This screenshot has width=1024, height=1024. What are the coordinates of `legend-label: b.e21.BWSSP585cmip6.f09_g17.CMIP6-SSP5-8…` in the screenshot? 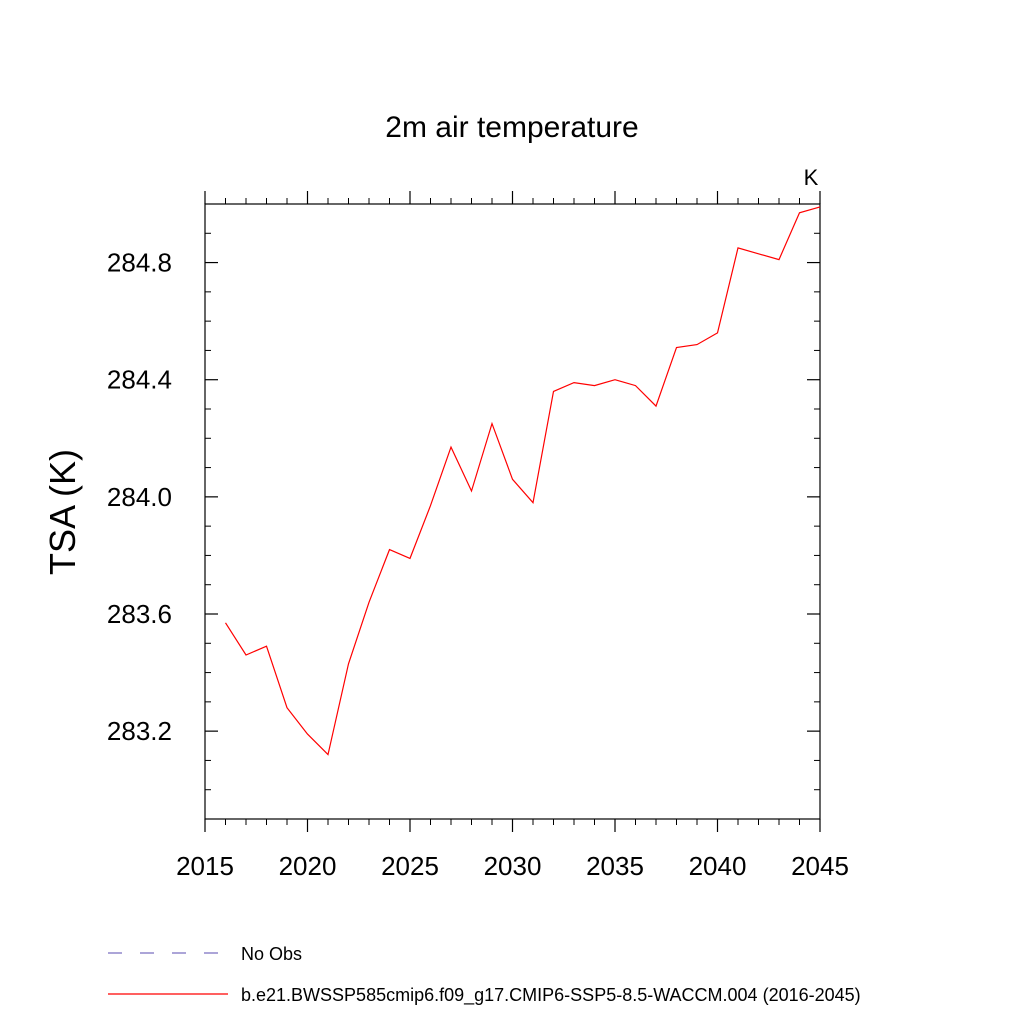 It's located at (551, 995).